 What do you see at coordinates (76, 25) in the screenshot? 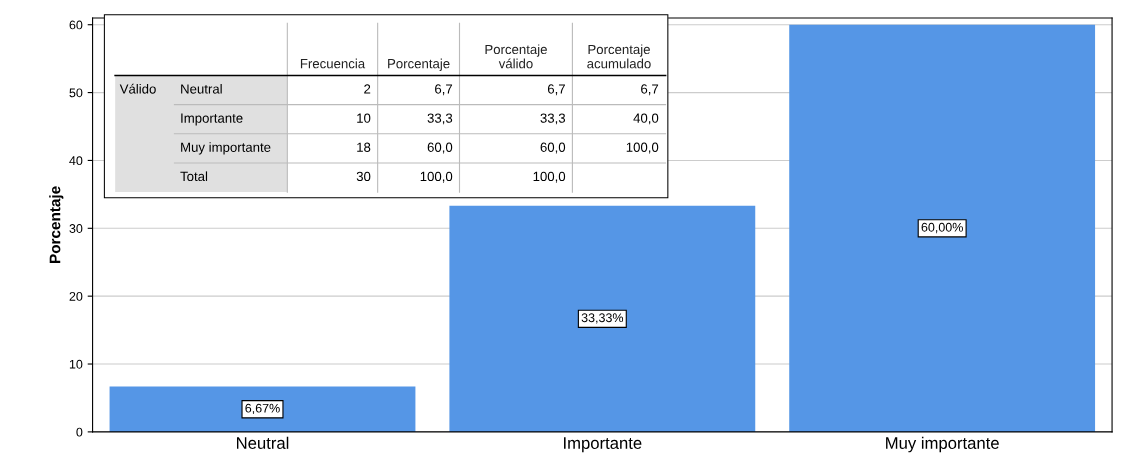
I see `y-tick-label: 60` at bounding box center [76, 25].